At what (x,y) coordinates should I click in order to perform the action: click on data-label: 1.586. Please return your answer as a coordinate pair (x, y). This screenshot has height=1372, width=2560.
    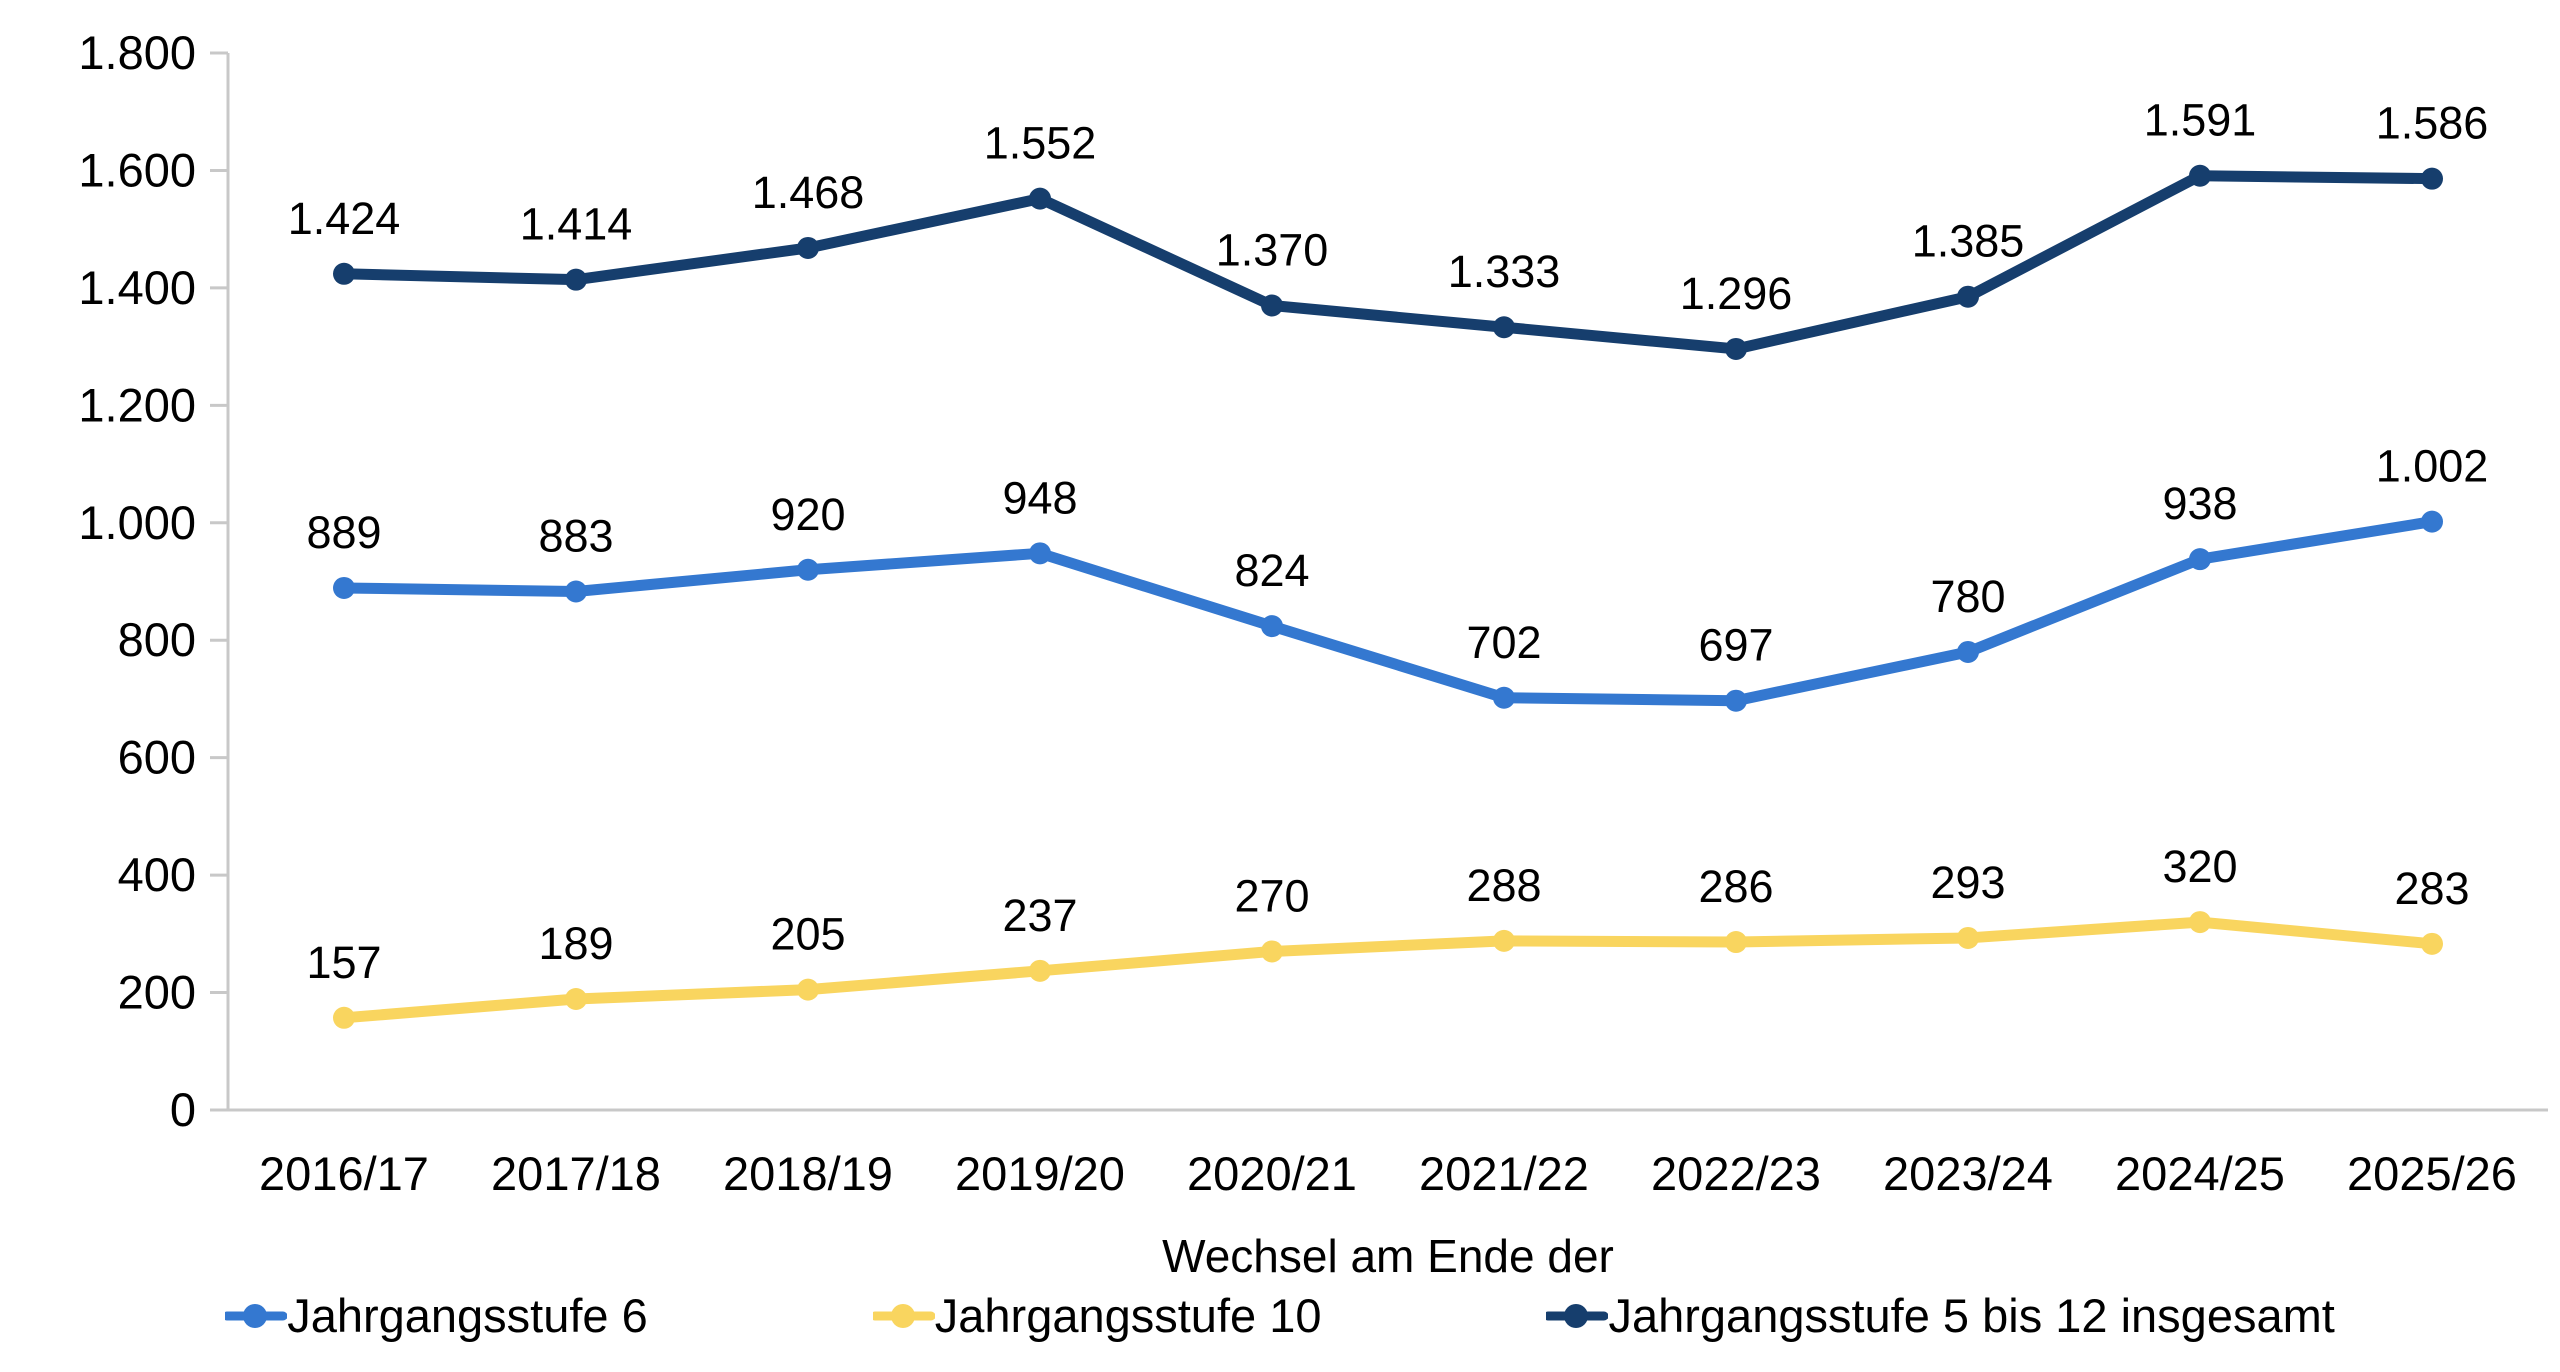
    Looking at the image, I should click on (2432, 123).